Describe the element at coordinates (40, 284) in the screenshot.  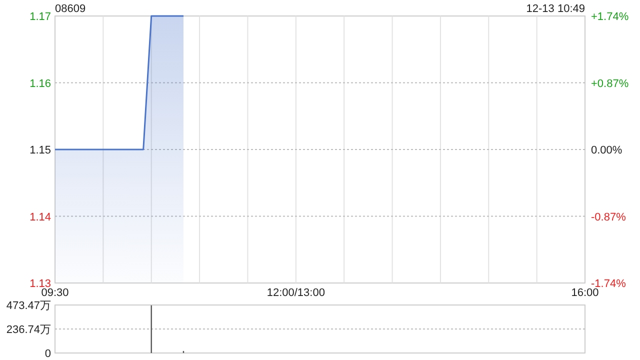
I see `y-tick-label: 1.13` at that location.